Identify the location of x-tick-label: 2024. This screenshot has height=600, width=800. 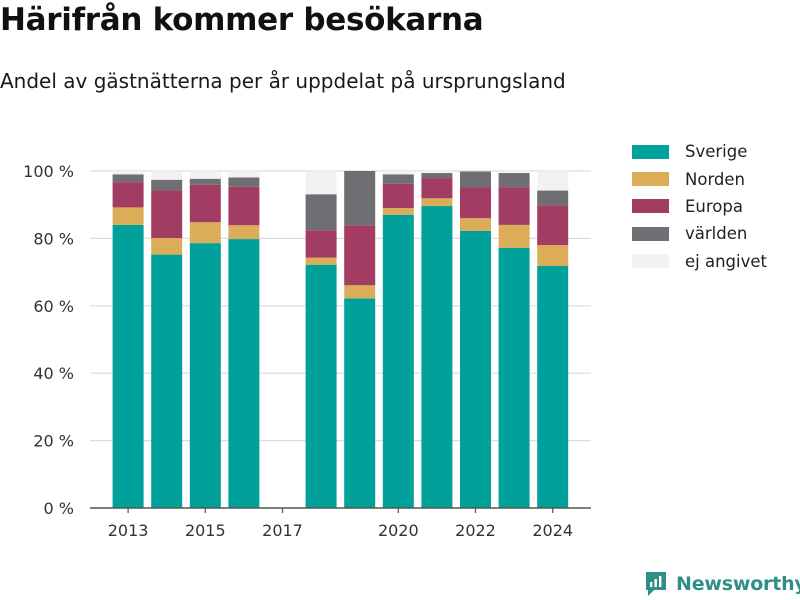
(552, 530).